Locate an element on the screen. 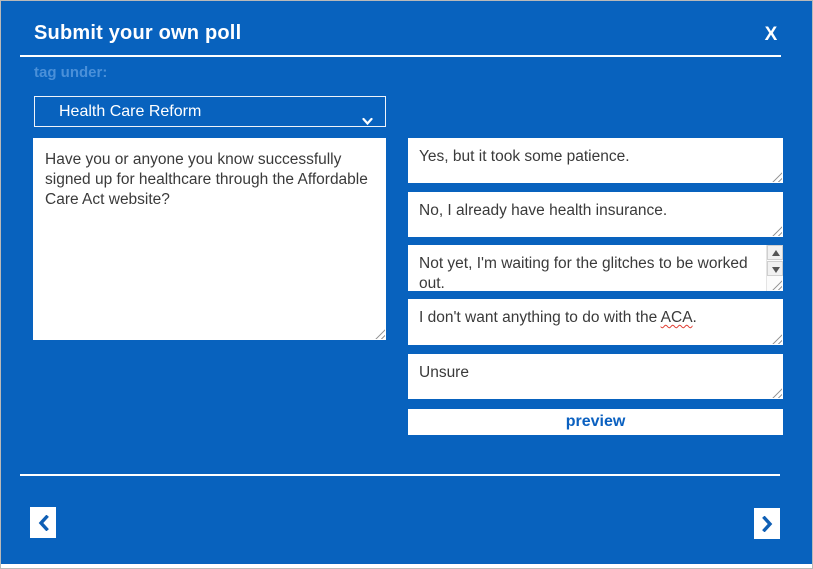  next-poll-button is located at coordinates (767, 523).